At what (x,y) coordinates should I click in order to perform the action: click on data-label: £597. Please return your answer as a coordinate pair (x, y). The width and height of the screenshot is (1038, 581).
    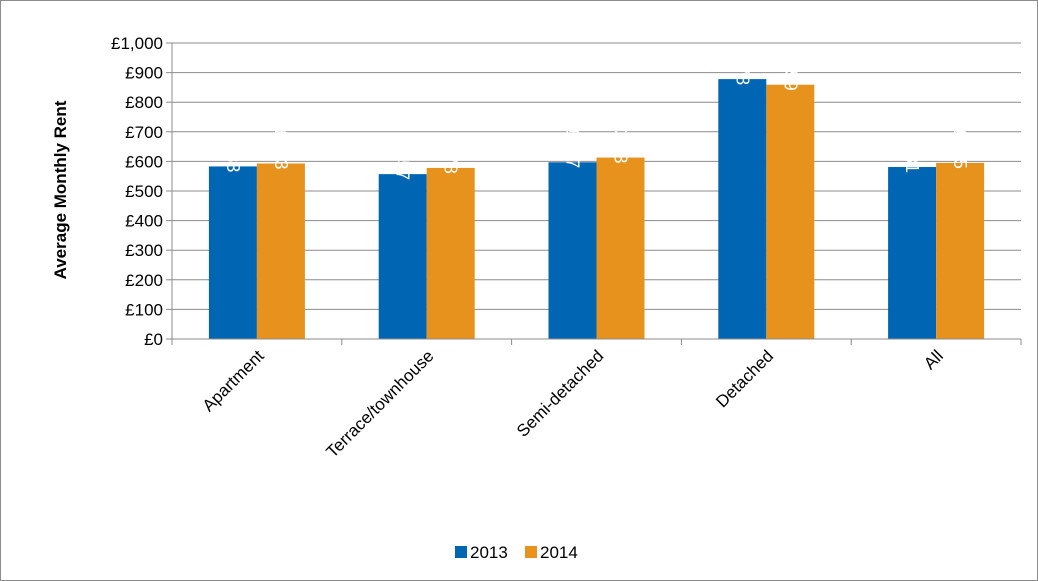
    Looking at the image, I should click on (573, 148).